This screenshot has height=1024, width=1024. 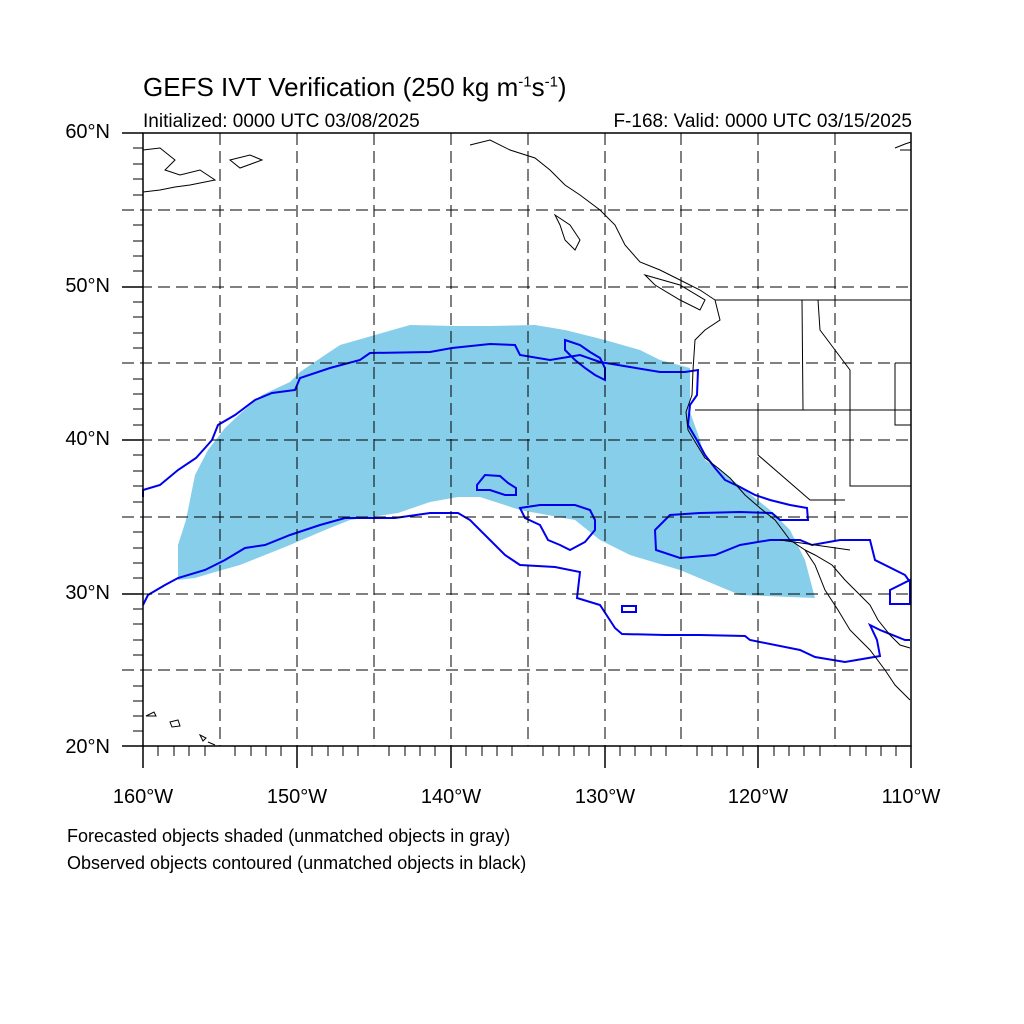 I want to click on nw-coast-right, so click(x=903, y=146).